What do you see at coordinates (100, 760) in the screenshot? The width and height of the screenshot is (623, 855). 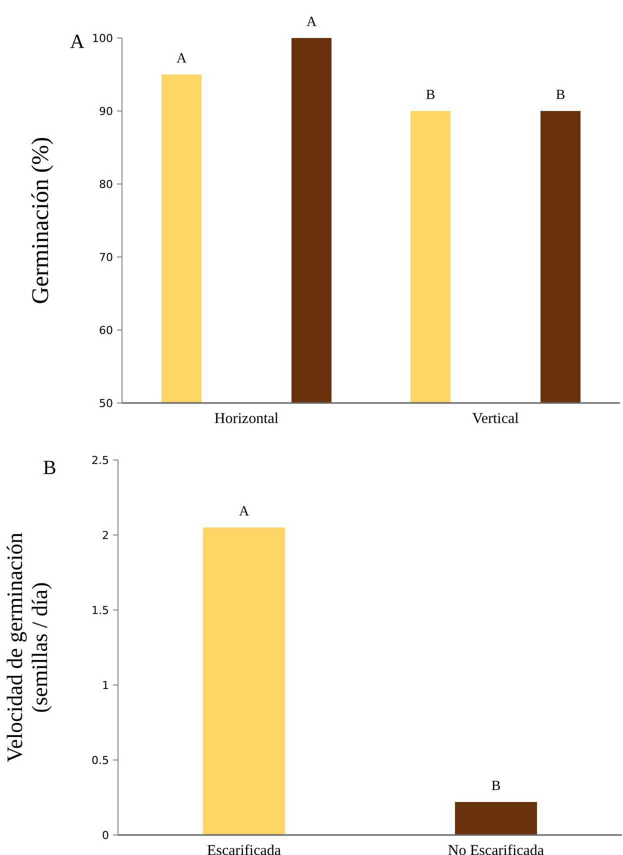 I see `y-tick-label: 0.5` at bounding box center [100, 760].